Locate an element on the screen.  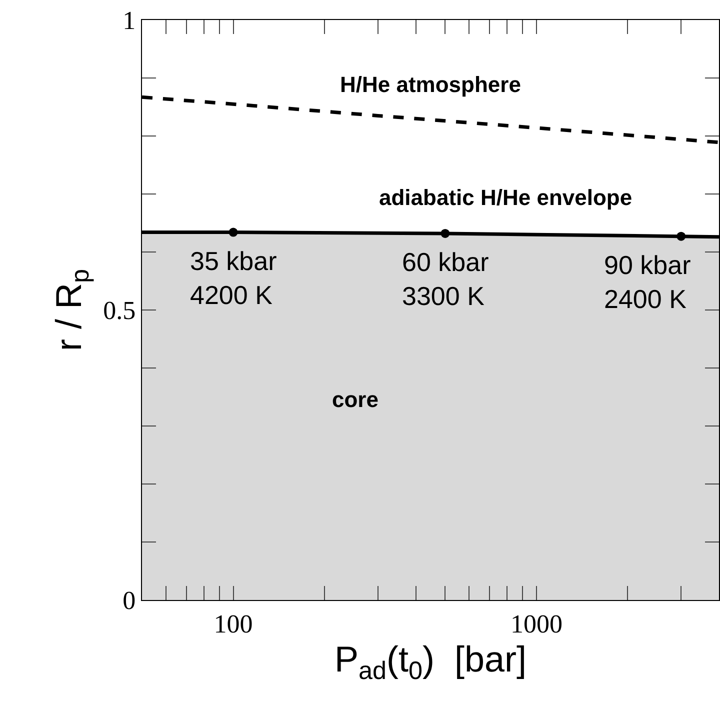
annotation: 60 kbar 3300 K is located at coordinates (446, 279).